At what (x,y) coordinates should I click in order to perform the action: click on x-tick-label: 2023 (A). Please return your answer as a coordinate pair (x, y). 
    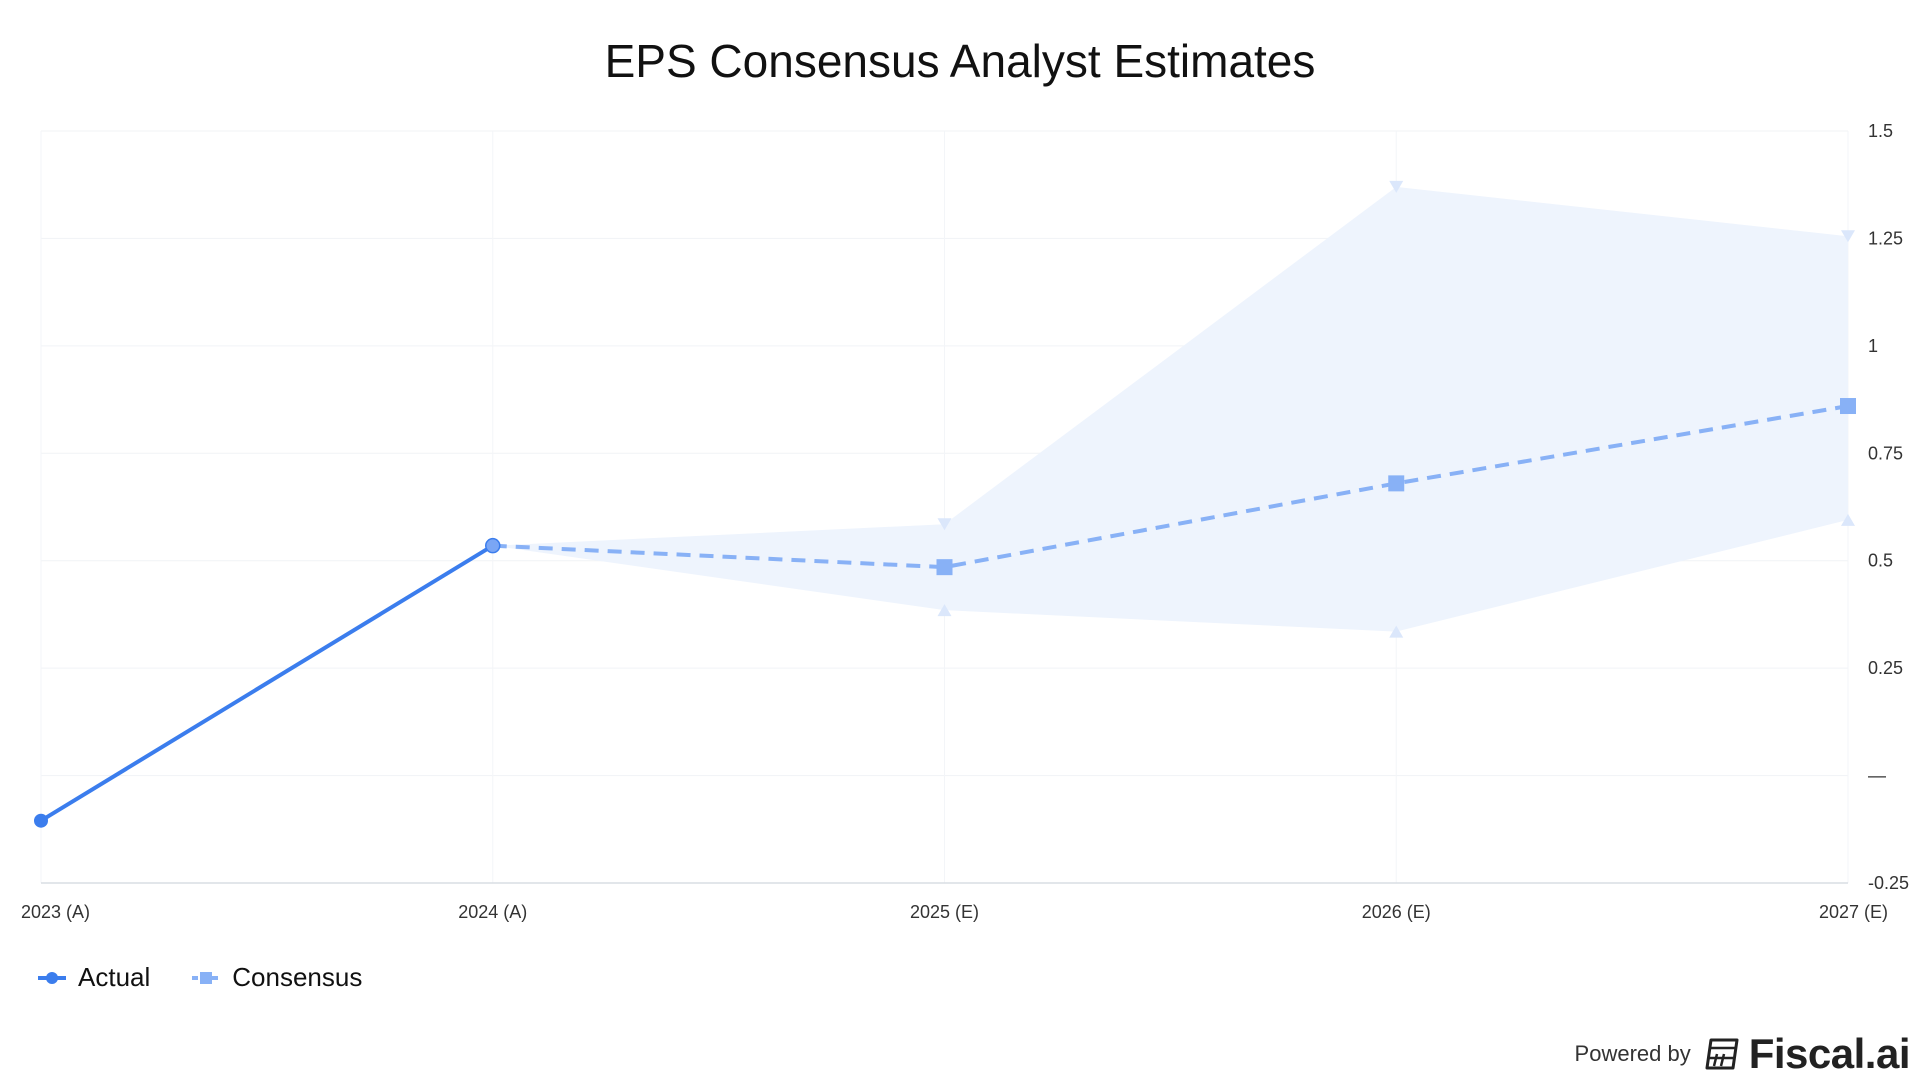
    Looking at the image, I should click on (55, 912).